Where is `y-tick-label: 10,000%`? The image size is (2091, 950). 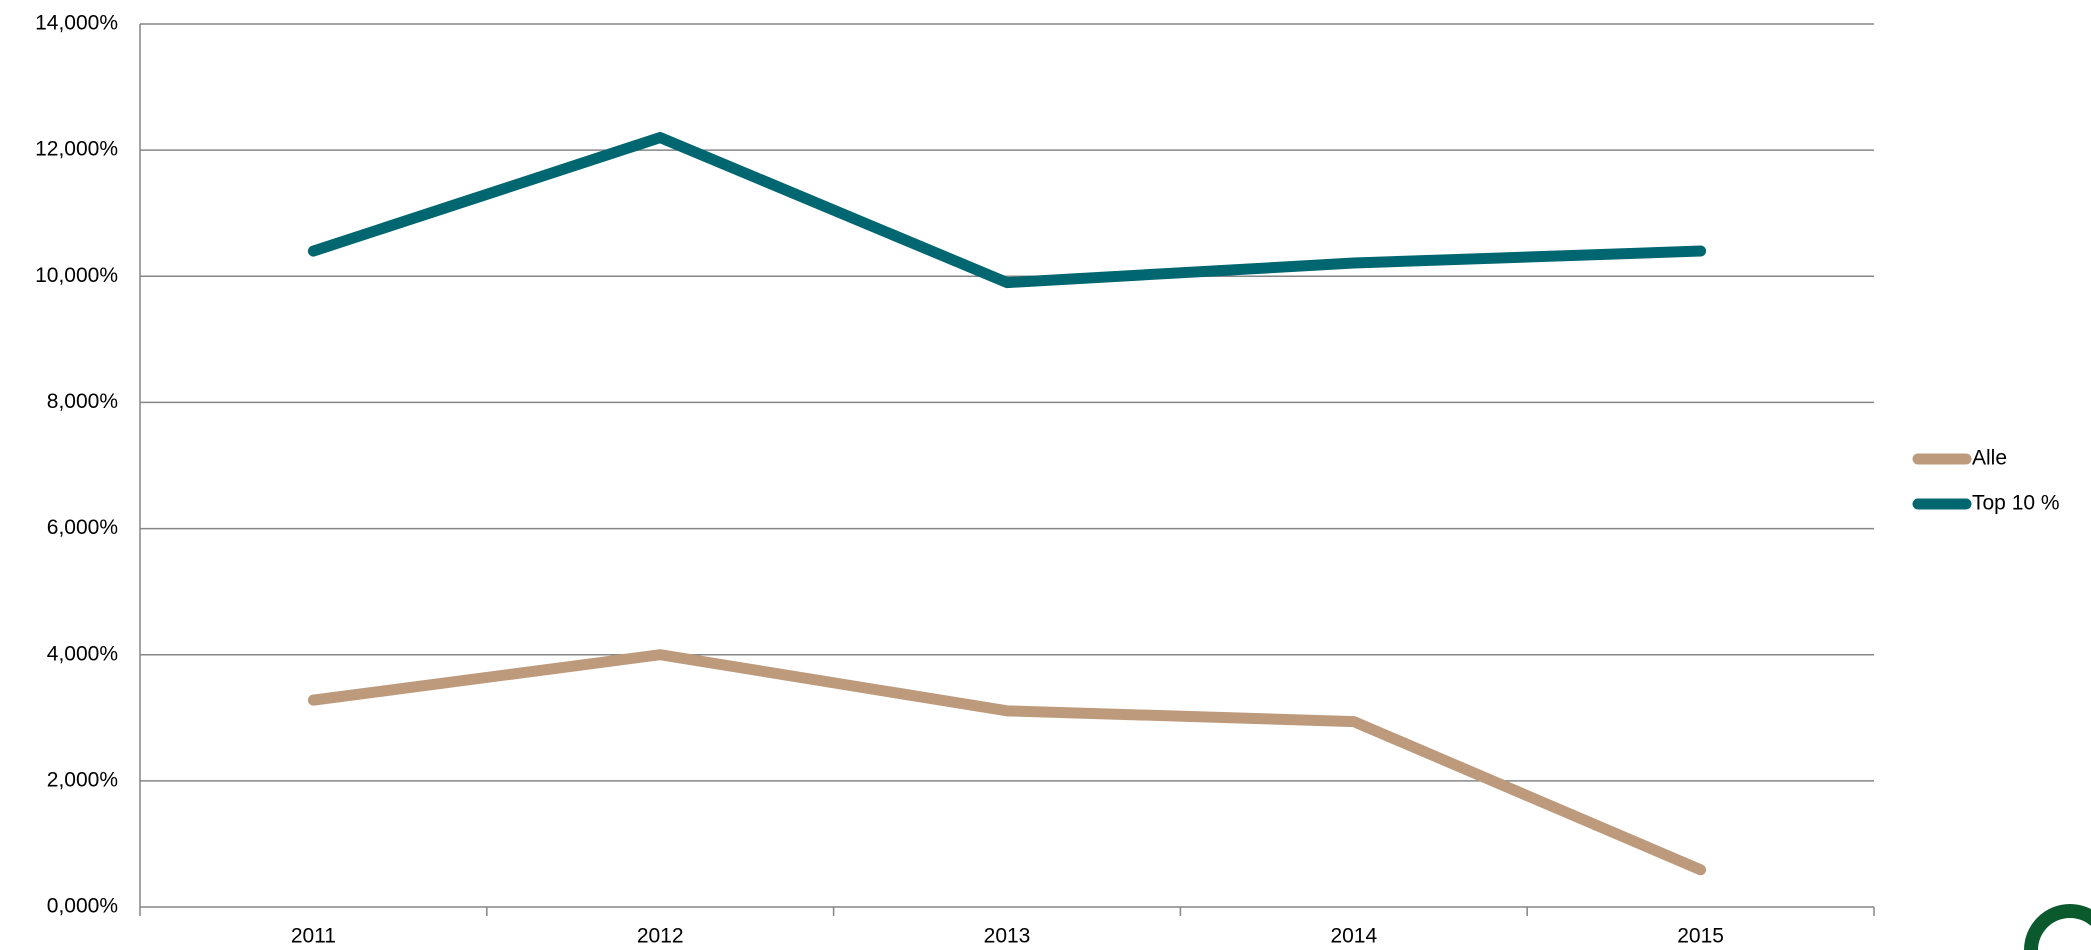
y-tick-label: 10,000% is located at coordinates (76, 275).